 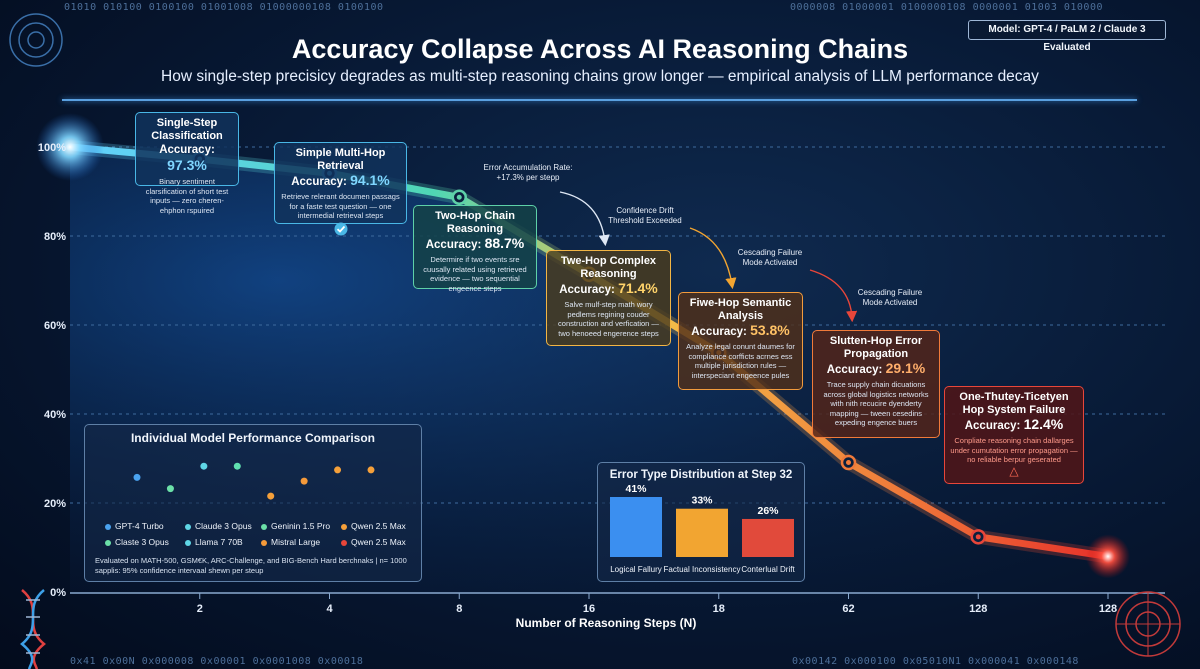 What do you see at coordinates (599, 100) in the screenshot?
I see `title-divider` at bounding box center [599, 100].